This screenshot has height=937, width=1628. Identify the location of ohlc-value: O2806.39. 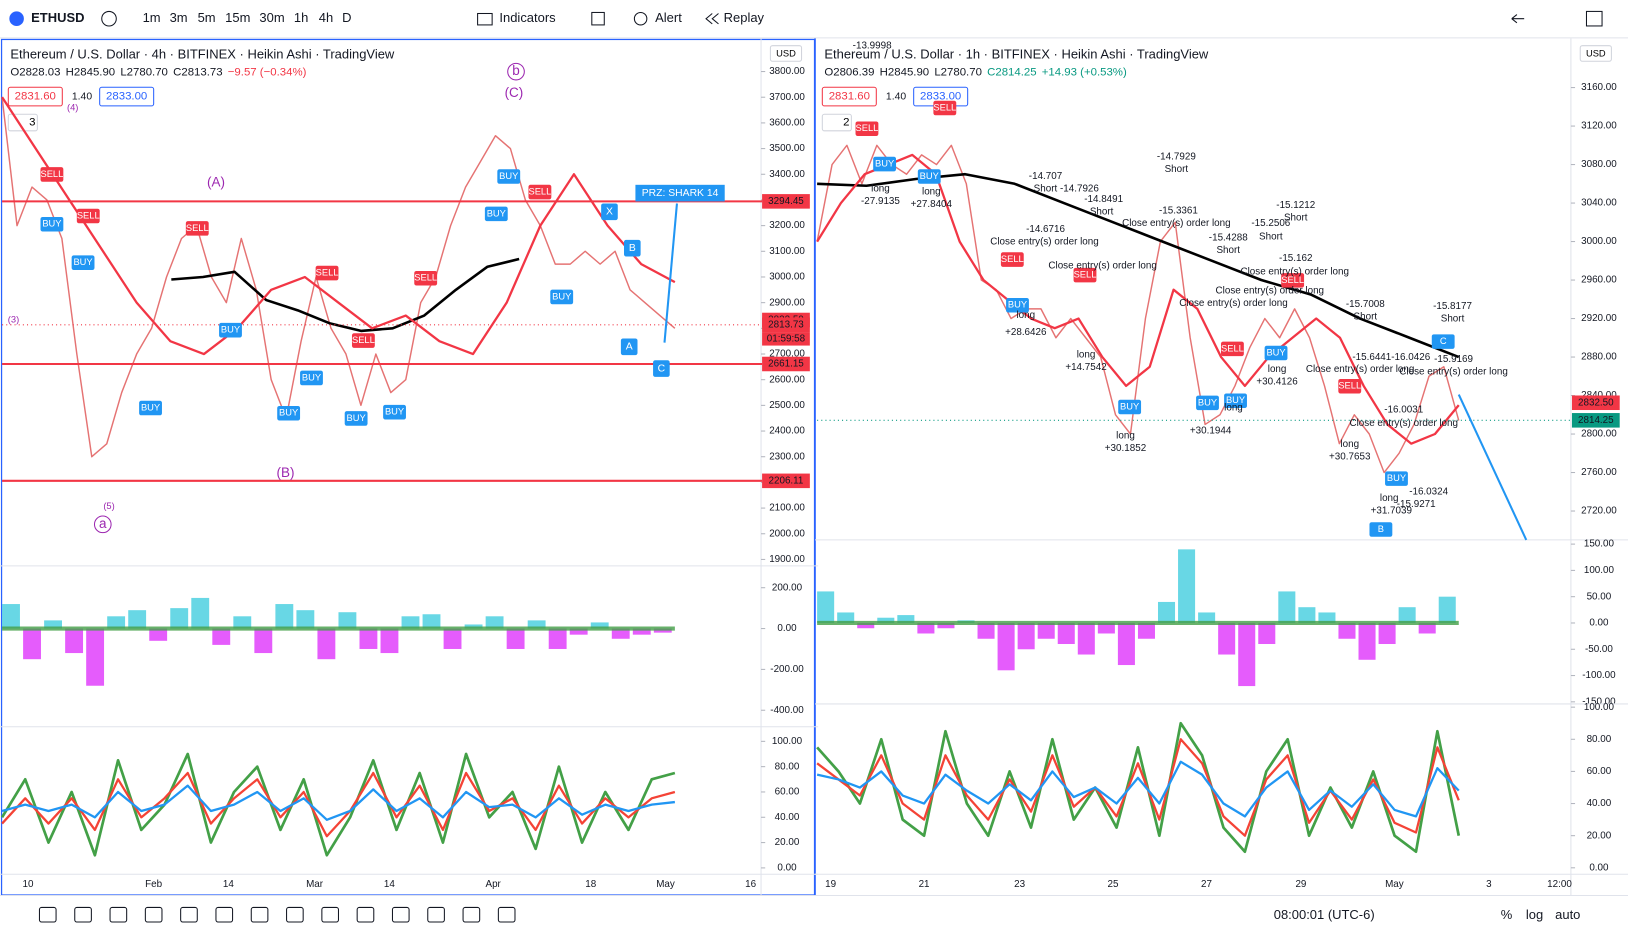
(849, 73).